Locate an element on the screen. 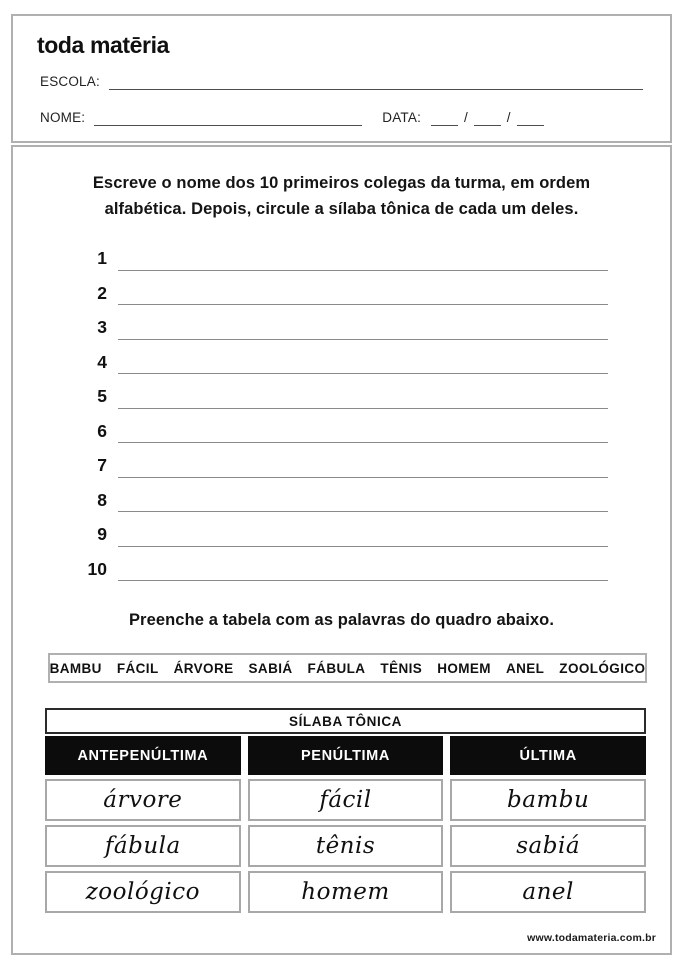 The image size is (685, 969). answer-number: 10 is located at coordinates (97, 568).